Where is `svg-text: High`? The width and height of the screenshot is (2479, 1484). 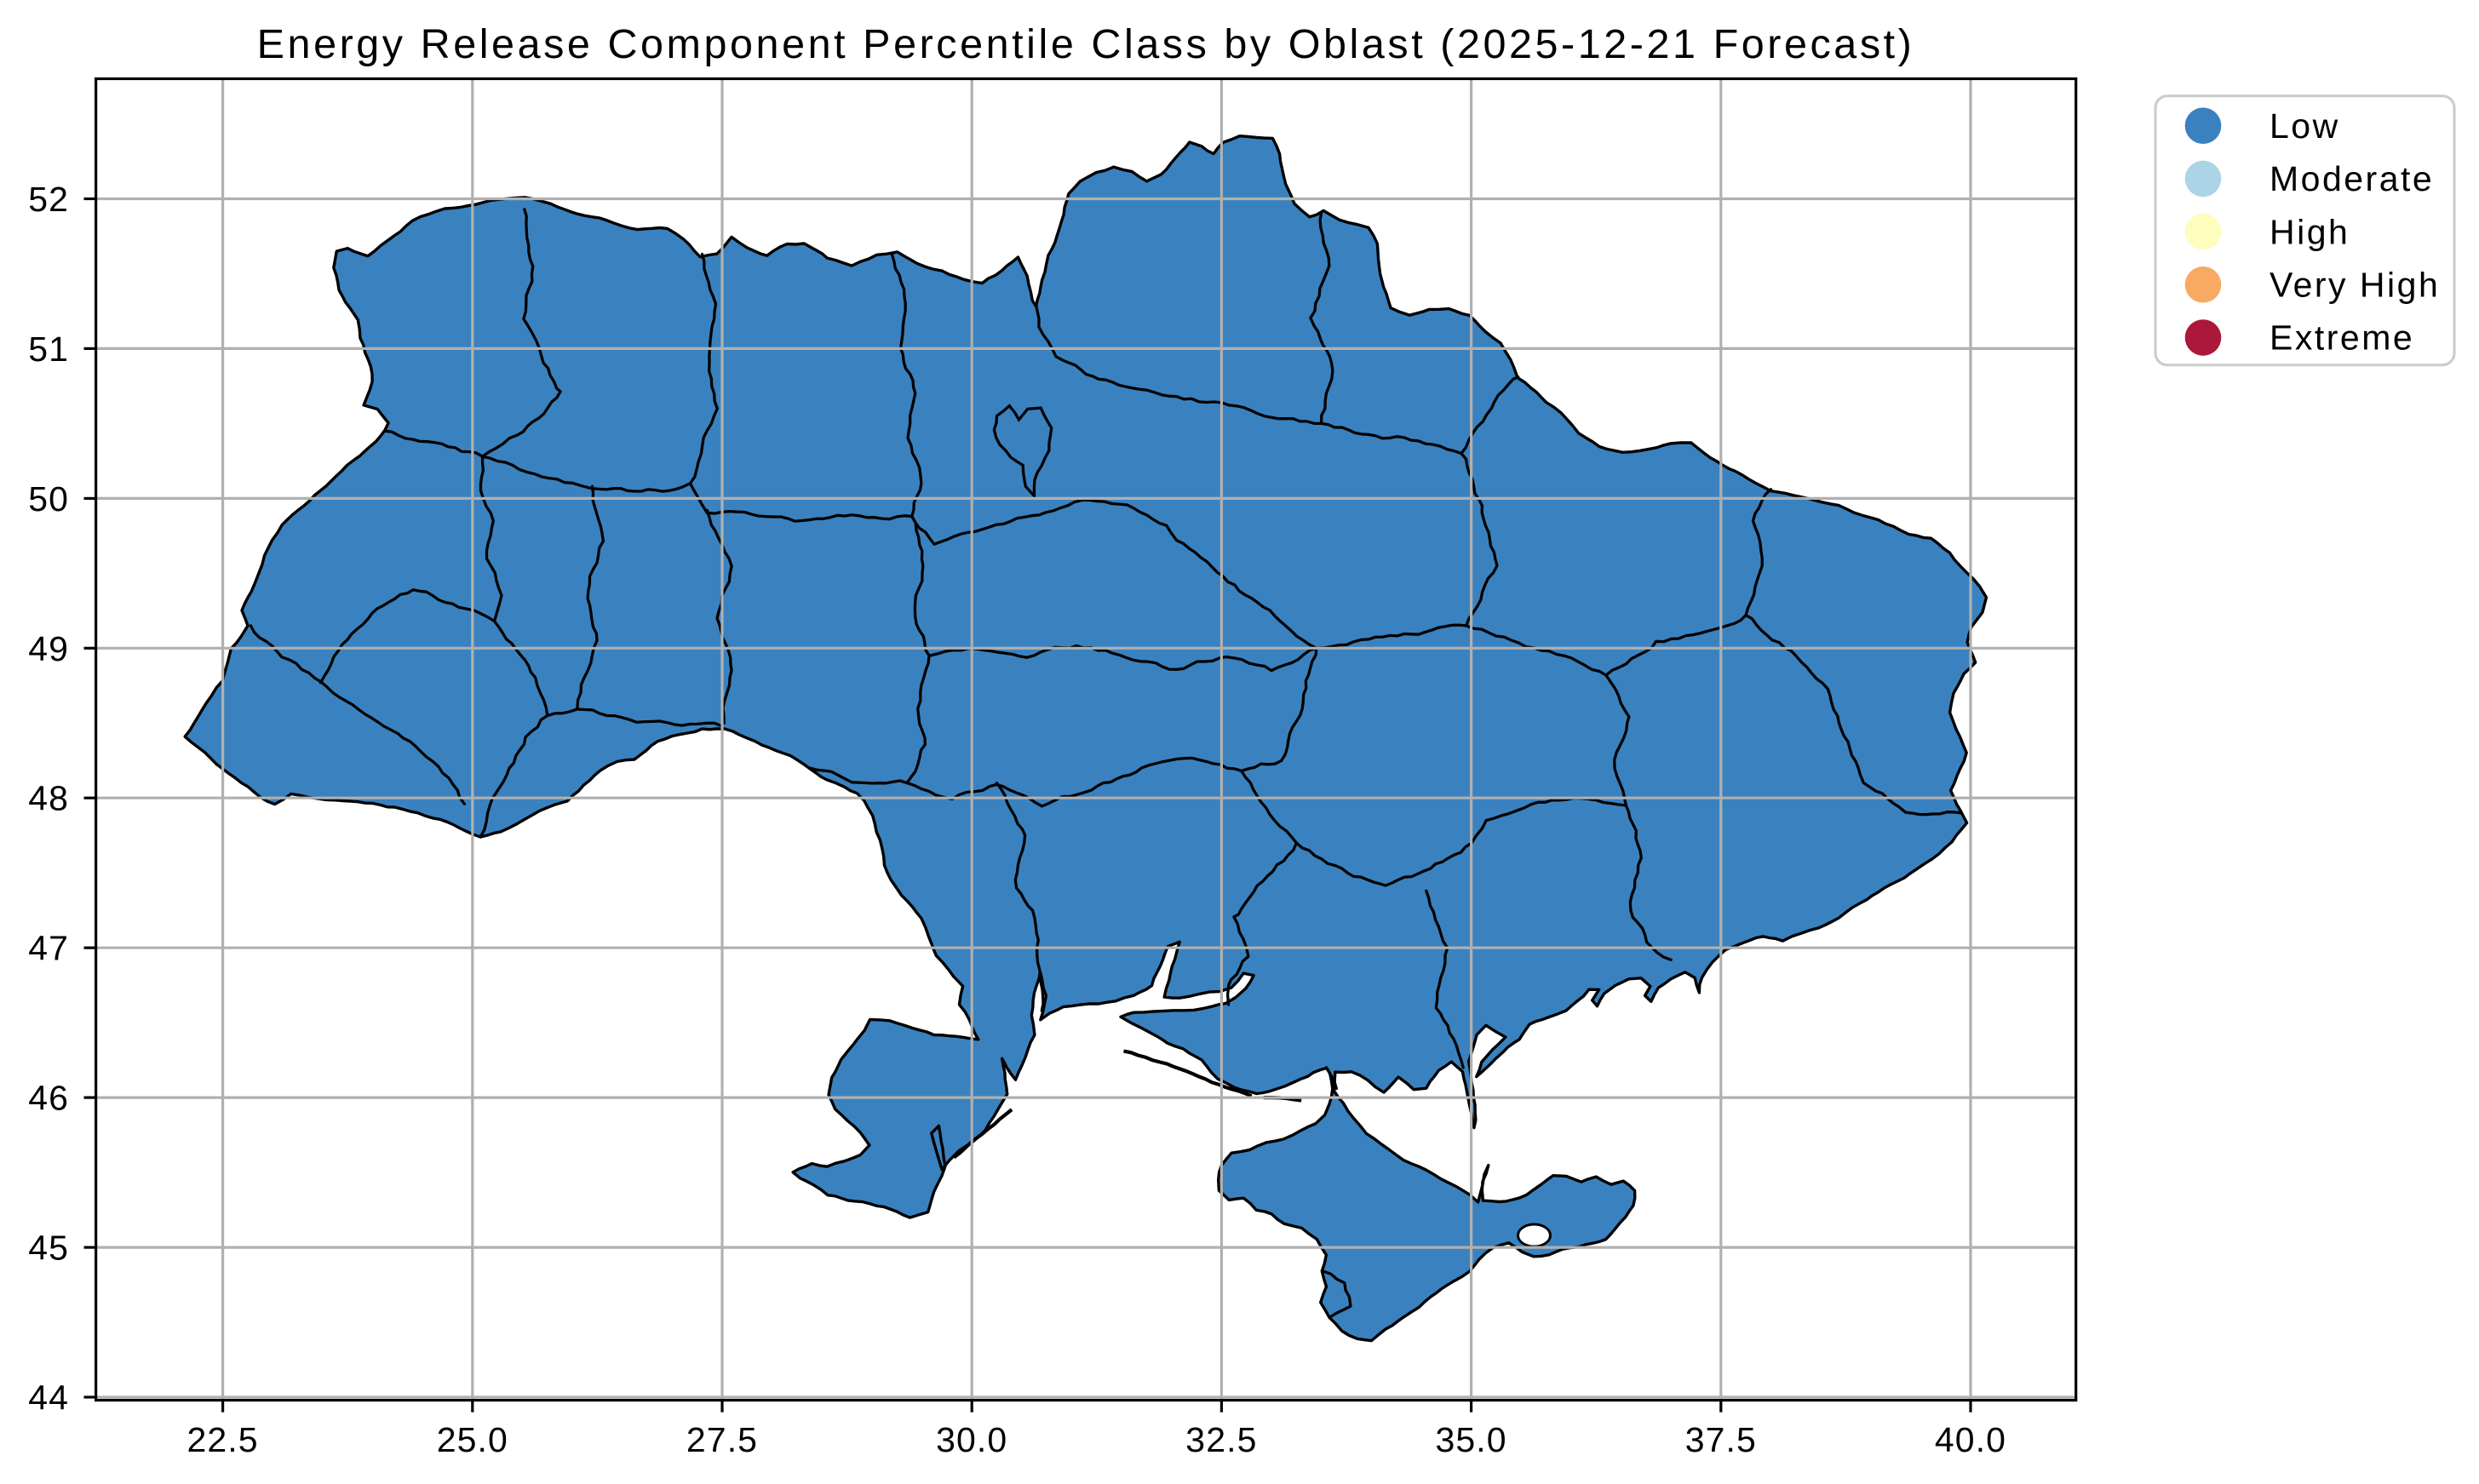 svg-text: High is located at coordinates (2310, 232).